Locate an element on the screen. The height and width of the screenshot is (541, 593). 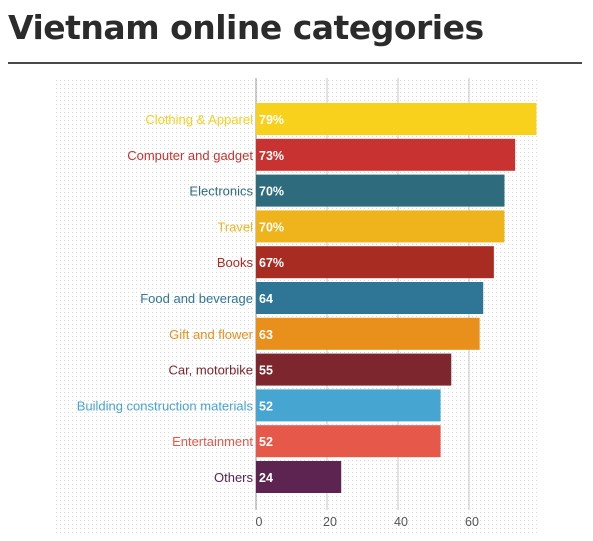
chart-title: Vietnam online categories is located at coordinates (246, 27).